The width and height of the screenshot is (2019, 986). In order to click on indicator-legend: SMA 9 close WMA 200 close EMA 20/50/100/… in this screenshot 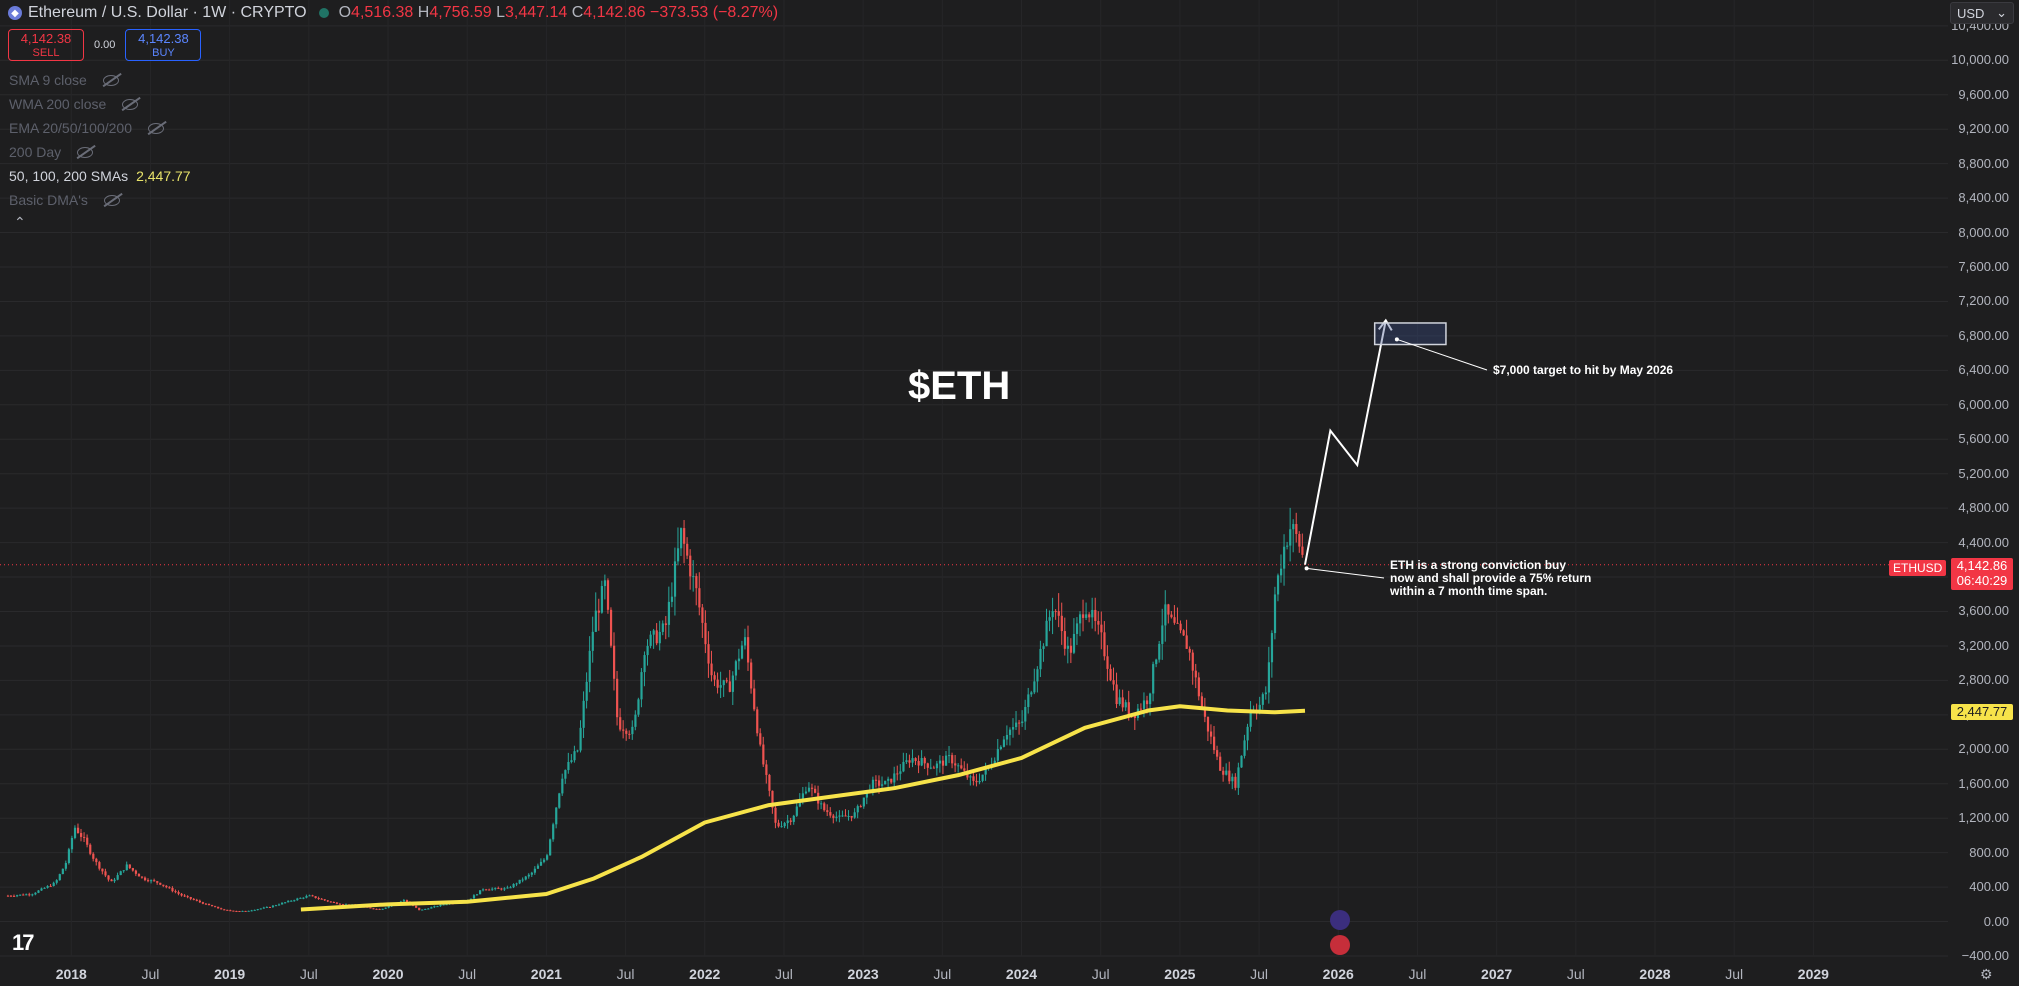, I will do `click(100, 140)`.